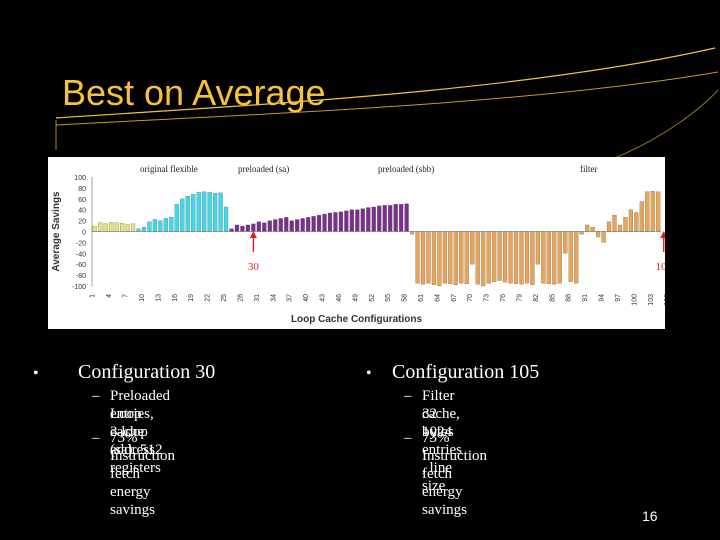  Describe the element at coordinates (109, 296) in the screenshot. I see `x-tick-label: 4` at that location.